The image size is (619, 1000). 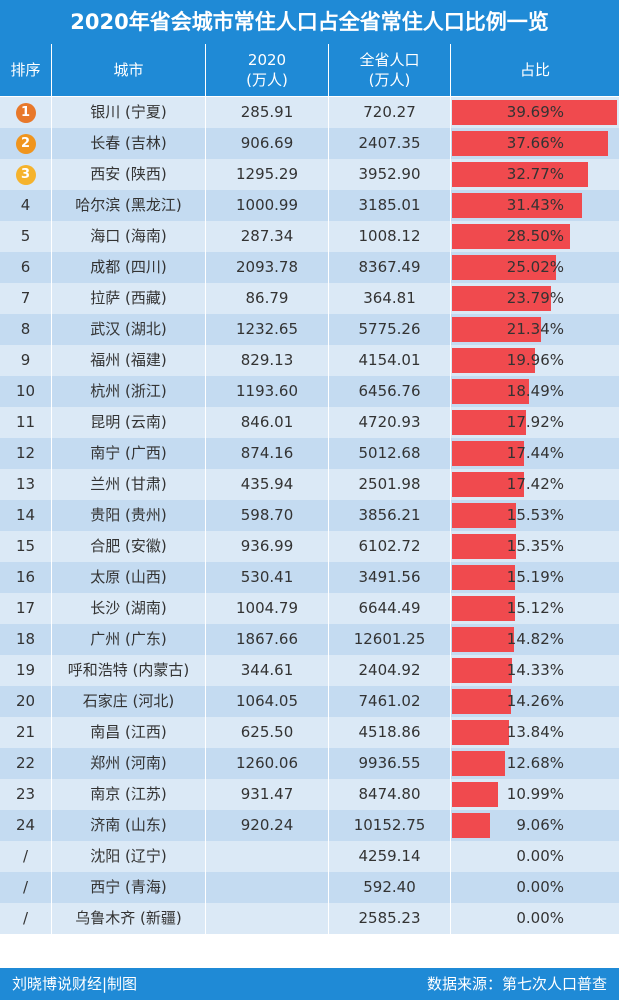 I want to click on share-label: 23.79%, so click(x=535, y=298).